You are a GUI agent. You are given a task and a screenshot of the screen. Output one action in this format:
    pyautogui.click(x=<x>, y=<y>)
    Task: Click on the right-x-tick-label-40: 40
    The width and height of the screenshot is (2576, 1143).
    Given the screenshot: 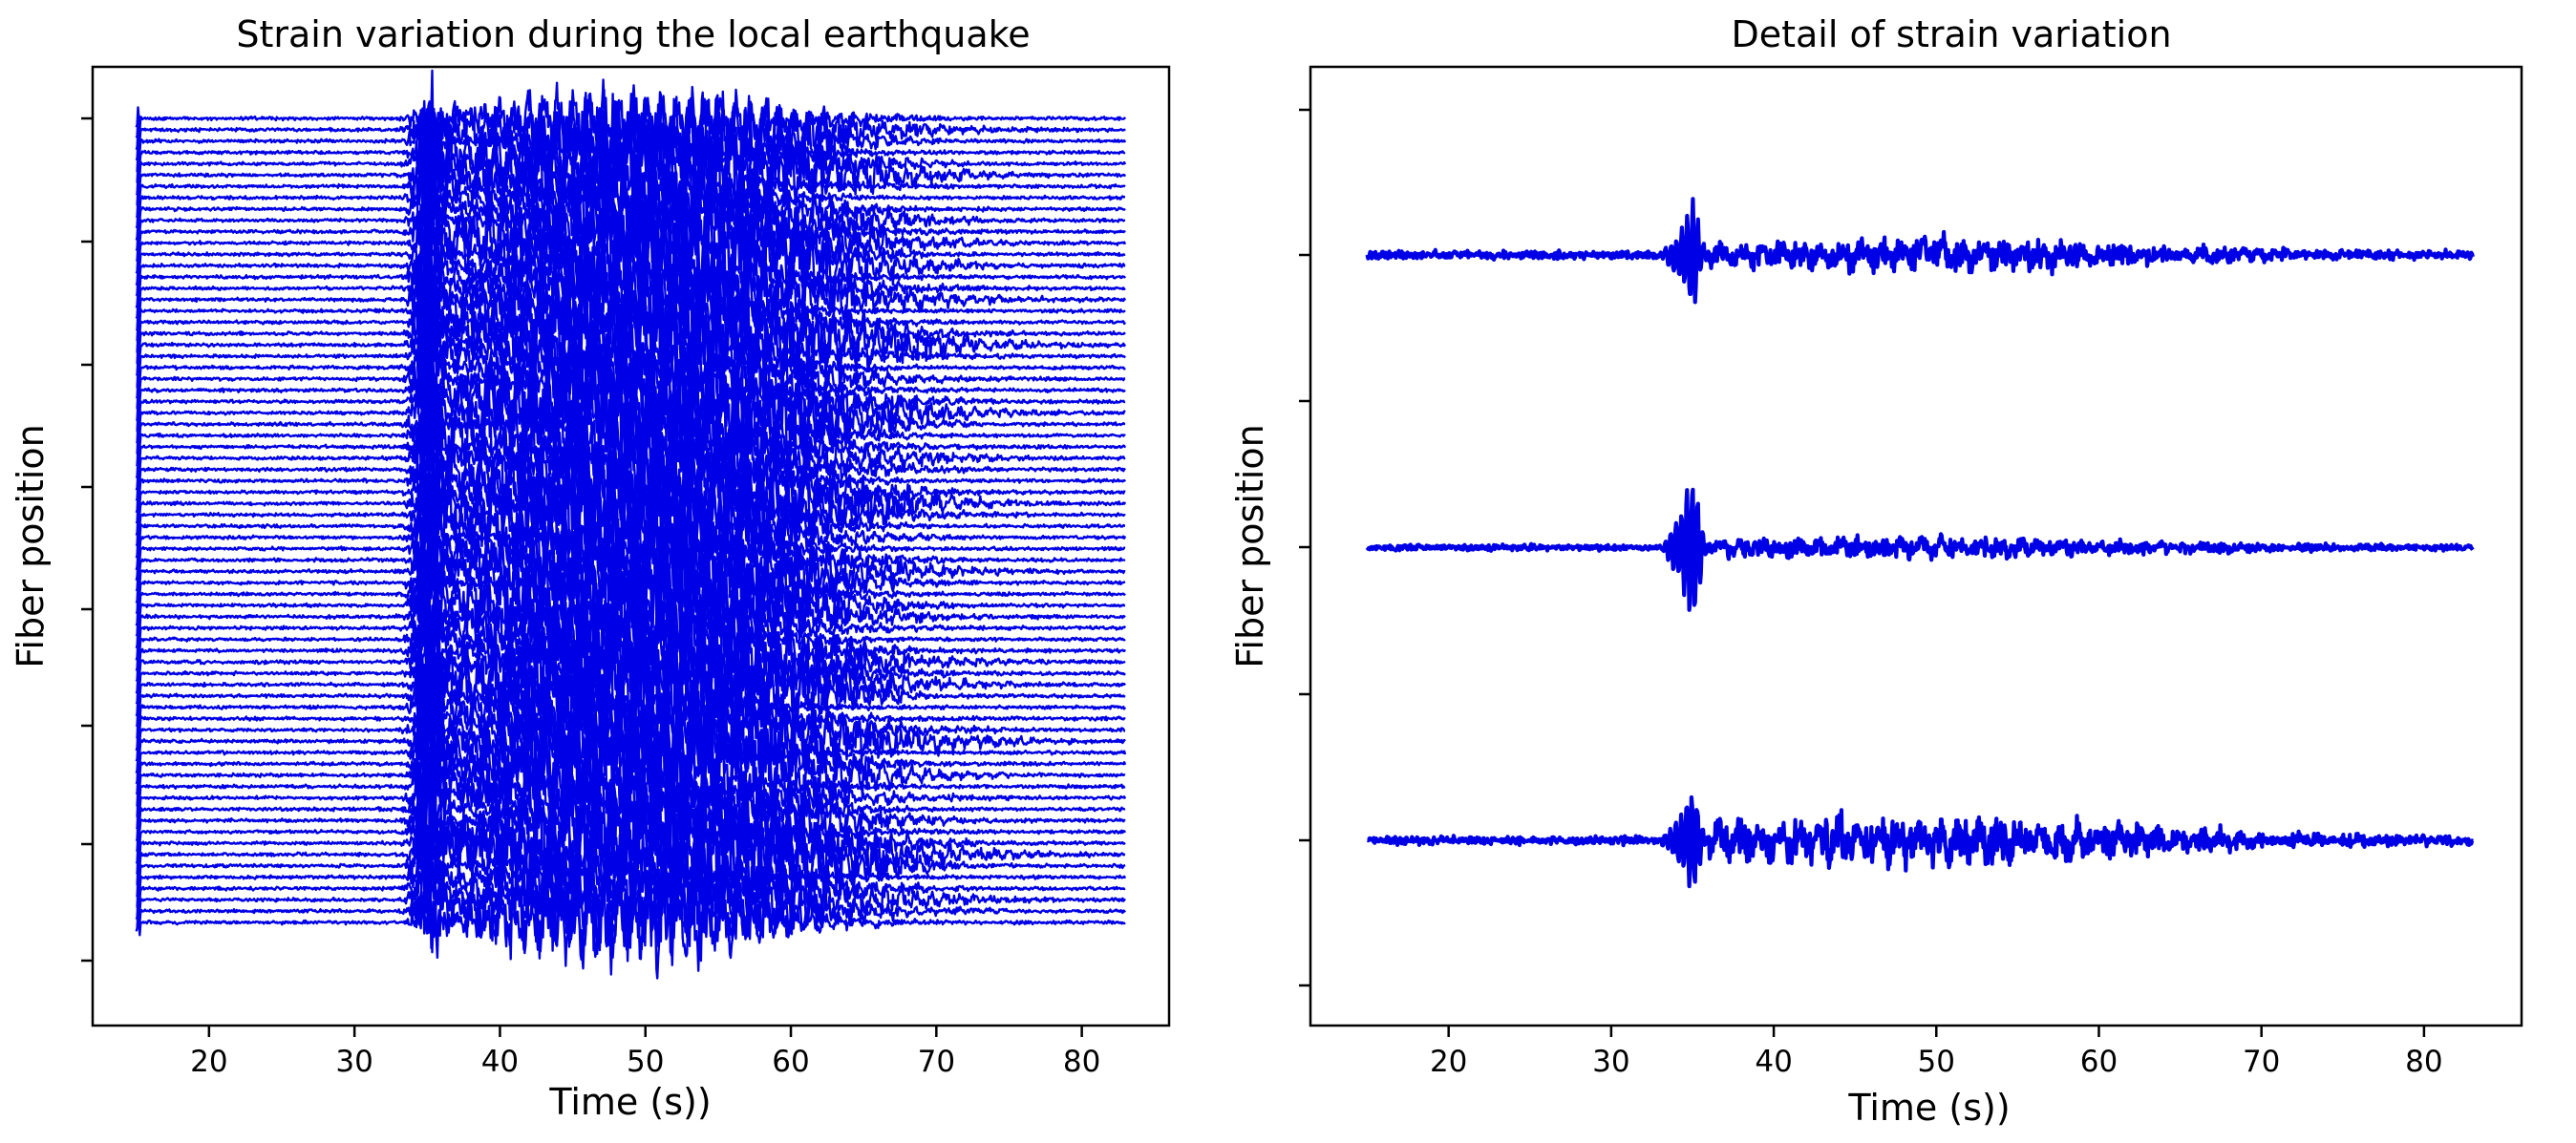 What is the action you would take?
    pyautogui.click(x=1773, y=1062)
    